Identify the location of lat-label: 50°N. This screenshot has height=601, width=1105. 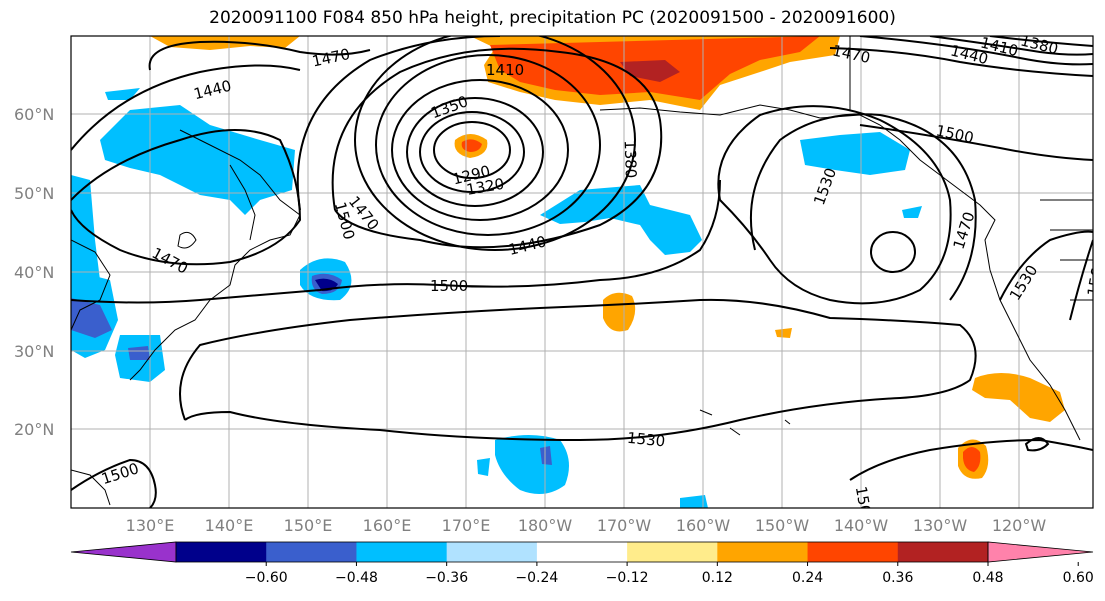
(34, 193).